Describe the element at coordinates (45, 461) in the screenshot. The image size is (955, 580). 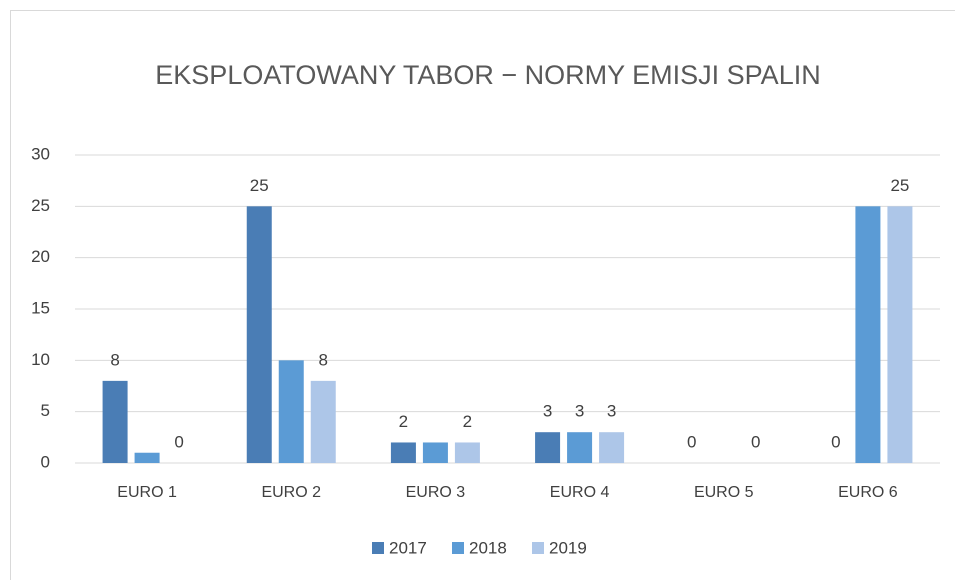
I see `y-tick-label: 0` at that location.